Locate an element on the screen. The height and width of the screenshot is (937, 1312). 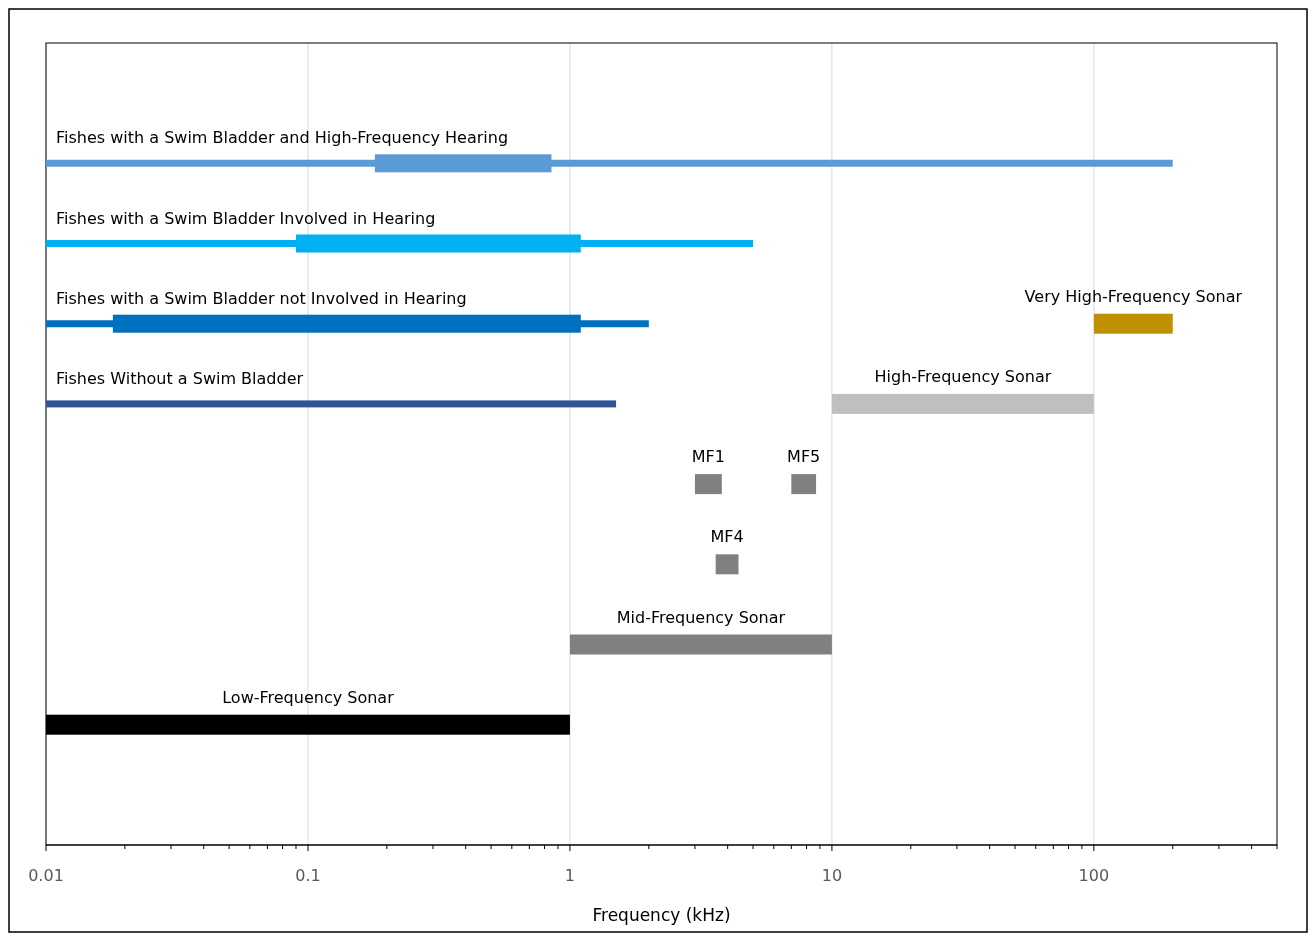
x-axis-title: Frequency (kHz) is located at coordinates (661, 915).